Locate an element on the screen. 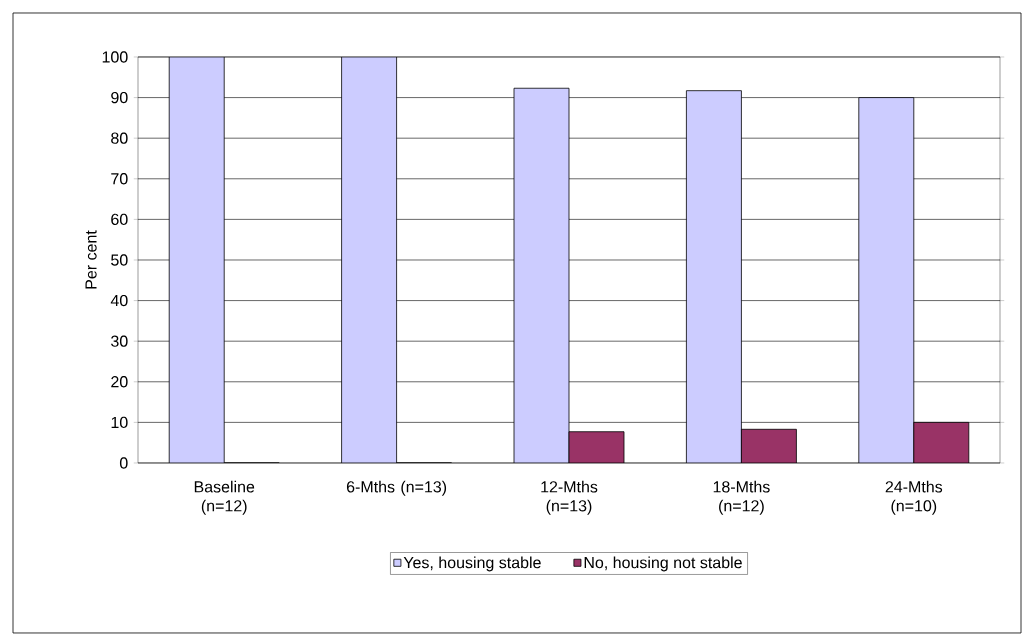 The image size is (1033, 634). x-tick-label: 24-Mths (n=10) is located at coordinates (914, 497).